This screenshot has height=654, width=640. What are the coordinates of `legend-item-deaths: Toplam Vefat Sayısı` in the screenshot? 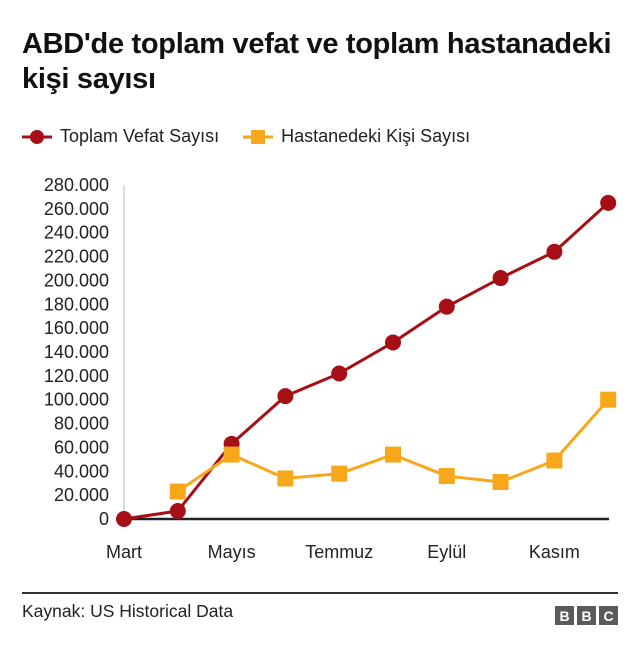 It's located at (119, 136).